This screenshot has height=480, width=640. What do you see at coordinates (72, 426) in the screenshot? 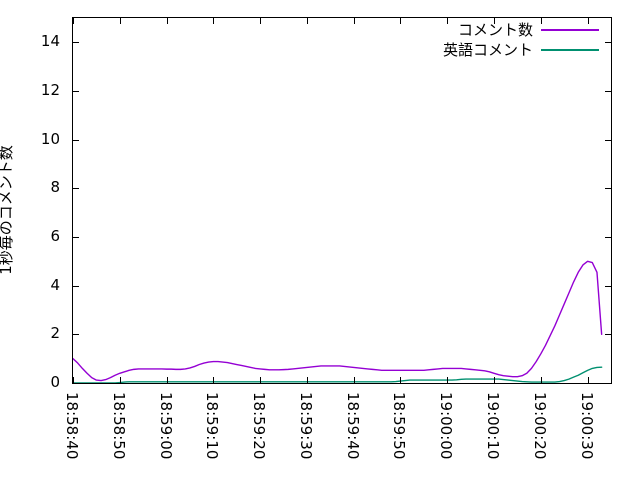
I see `x-axis-tick-label: 18:58:40` at bounding box center [72, 426].